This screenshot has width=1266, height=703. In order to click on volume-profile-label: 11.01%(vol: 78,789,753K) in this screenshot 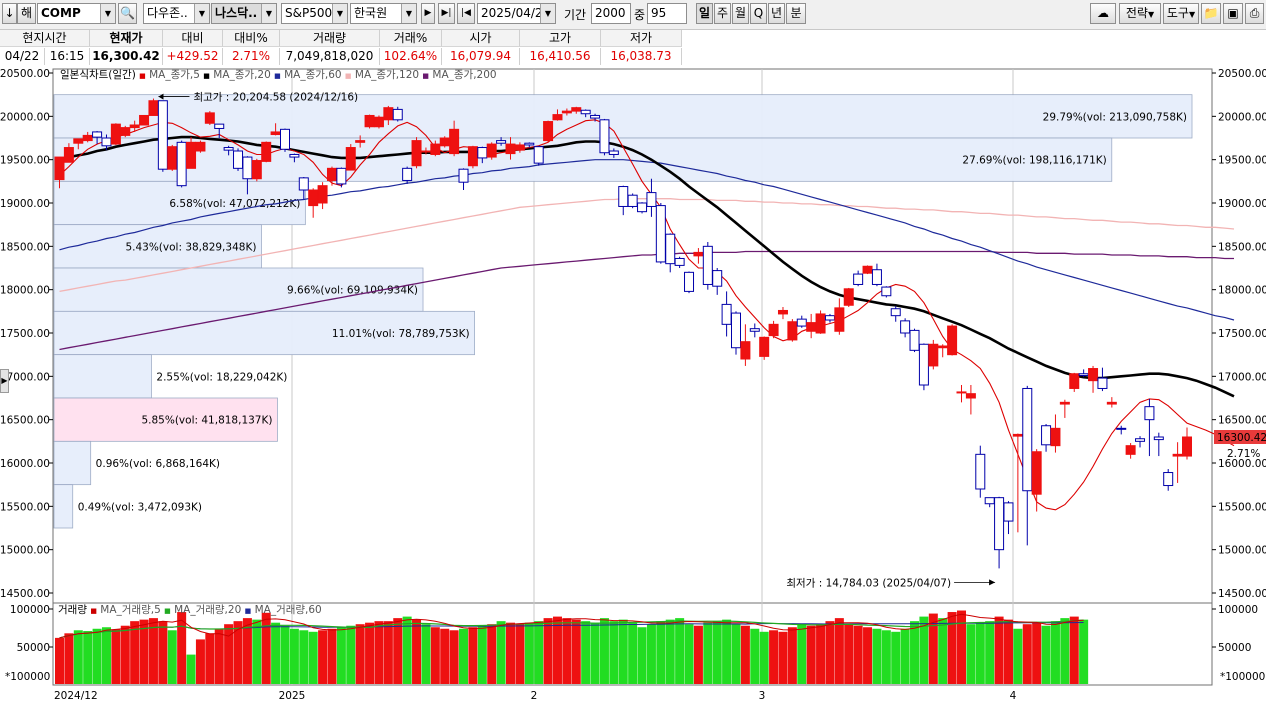, I will do `click(401, 334)`.